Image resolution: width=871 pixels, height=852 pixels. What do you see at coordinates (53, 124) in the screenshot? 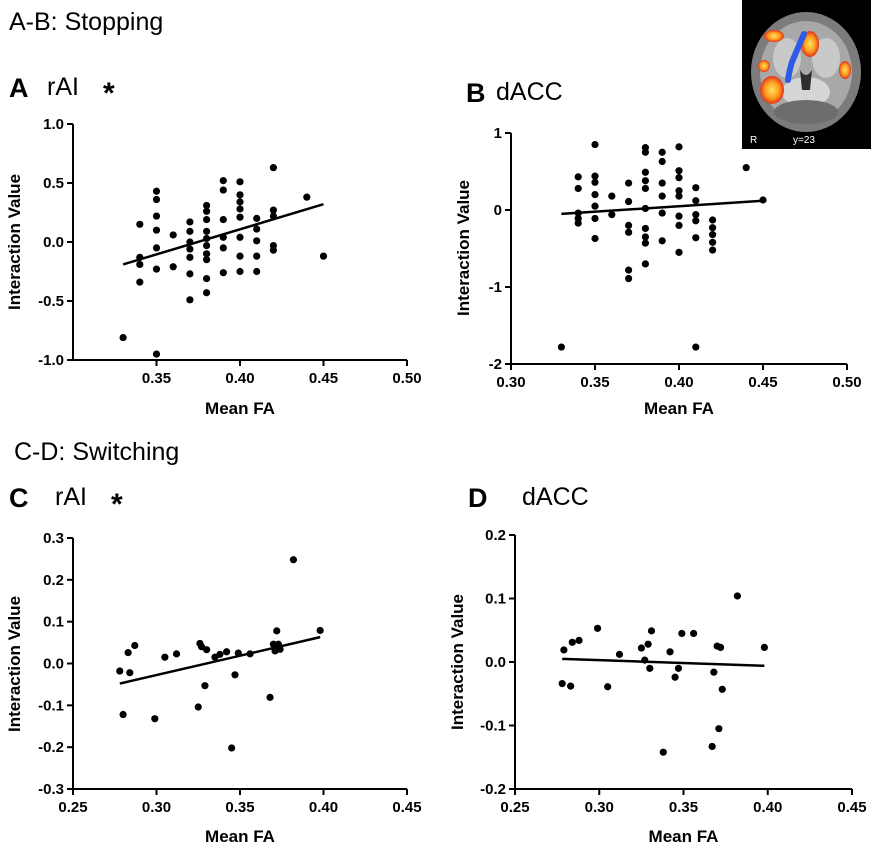
I see `y-tick-label: 1.0` at bounding box center [53, 124].